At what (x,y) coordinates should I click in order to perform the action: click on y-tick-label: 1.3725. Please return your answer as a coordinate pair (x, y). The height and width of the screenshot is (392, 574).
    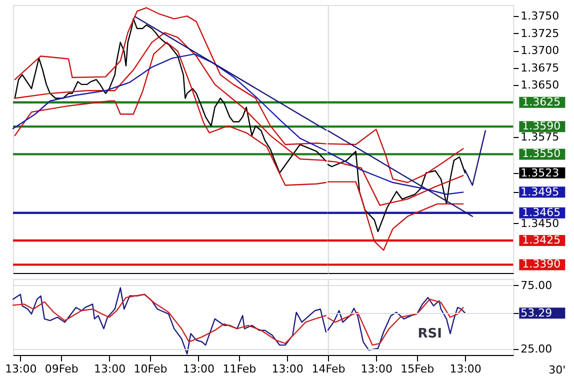
    Looking at the image, I should click on (540, 33).